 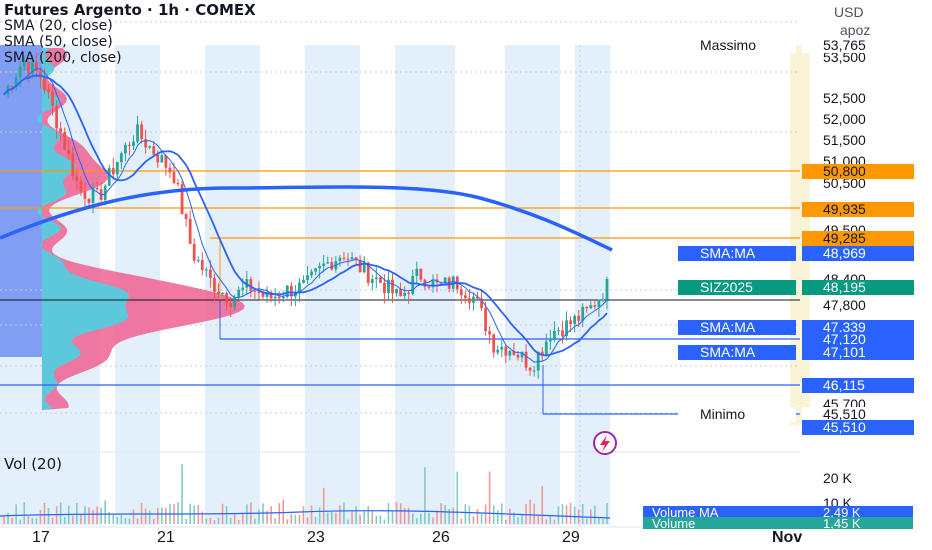 I want to click on currency-label: USD, so click(x=849, y=12).